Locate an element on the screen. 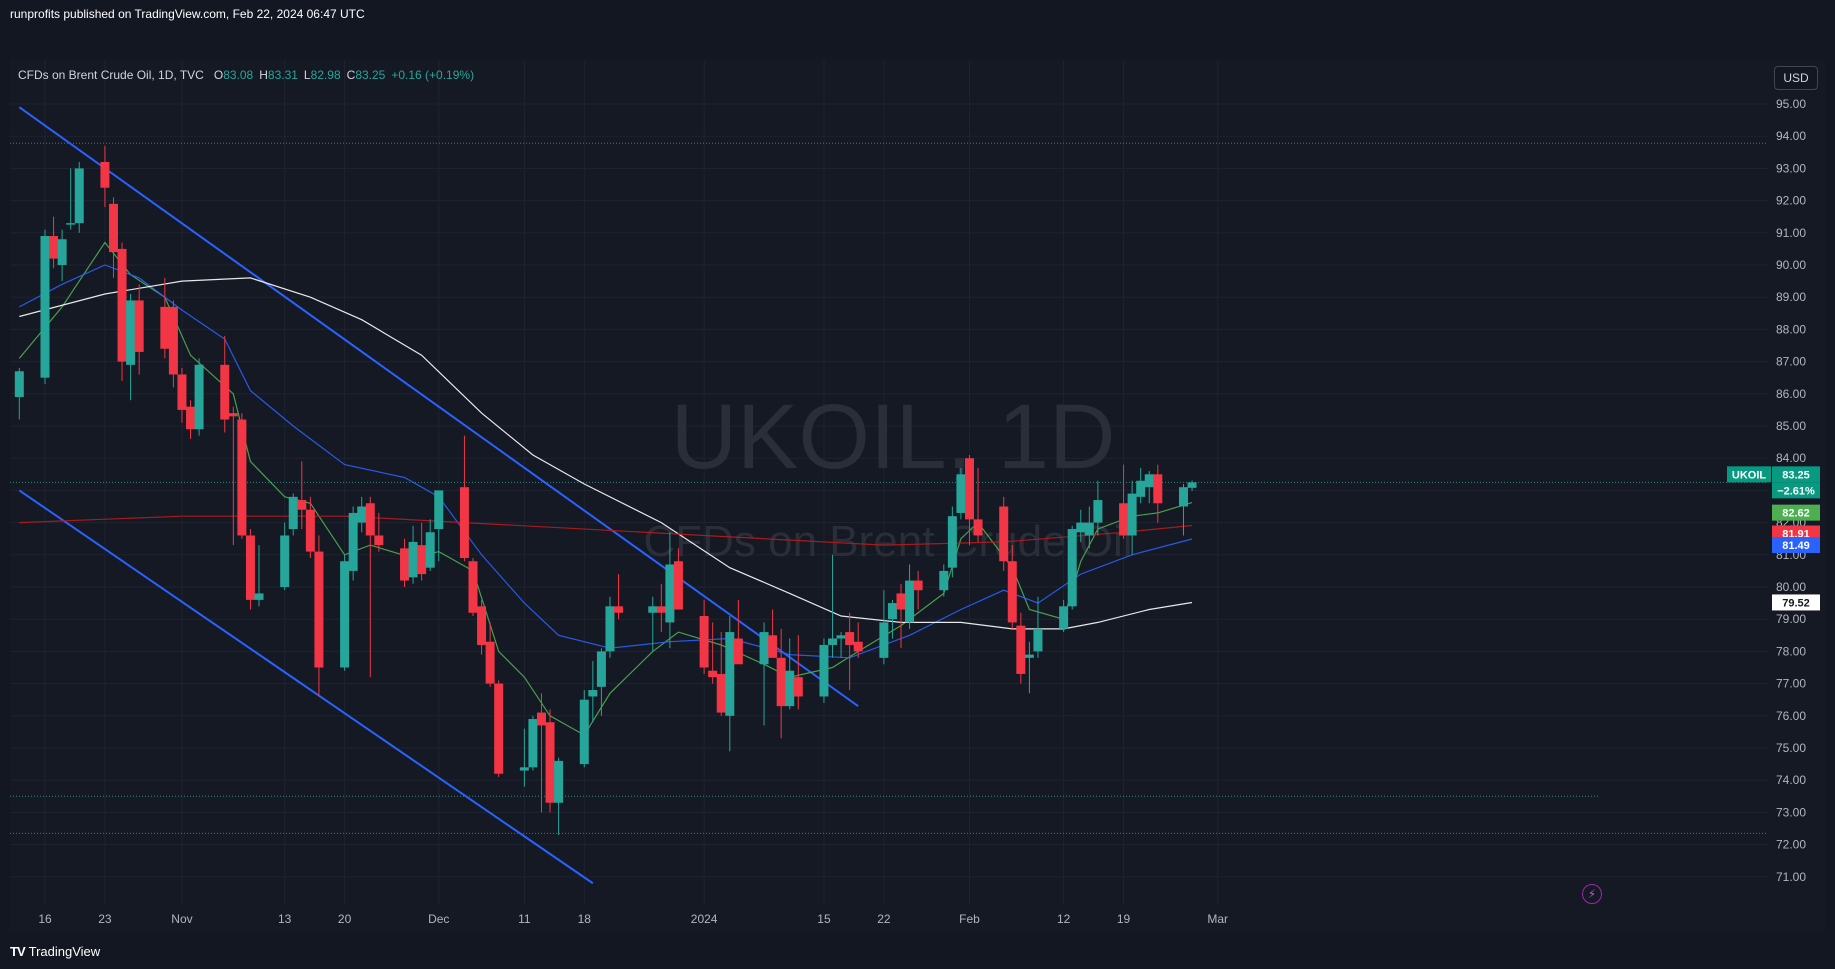 This screenshot has height=969, width=1835. tradingview-brand: TV TradingView is located at coordinates (55, 951).